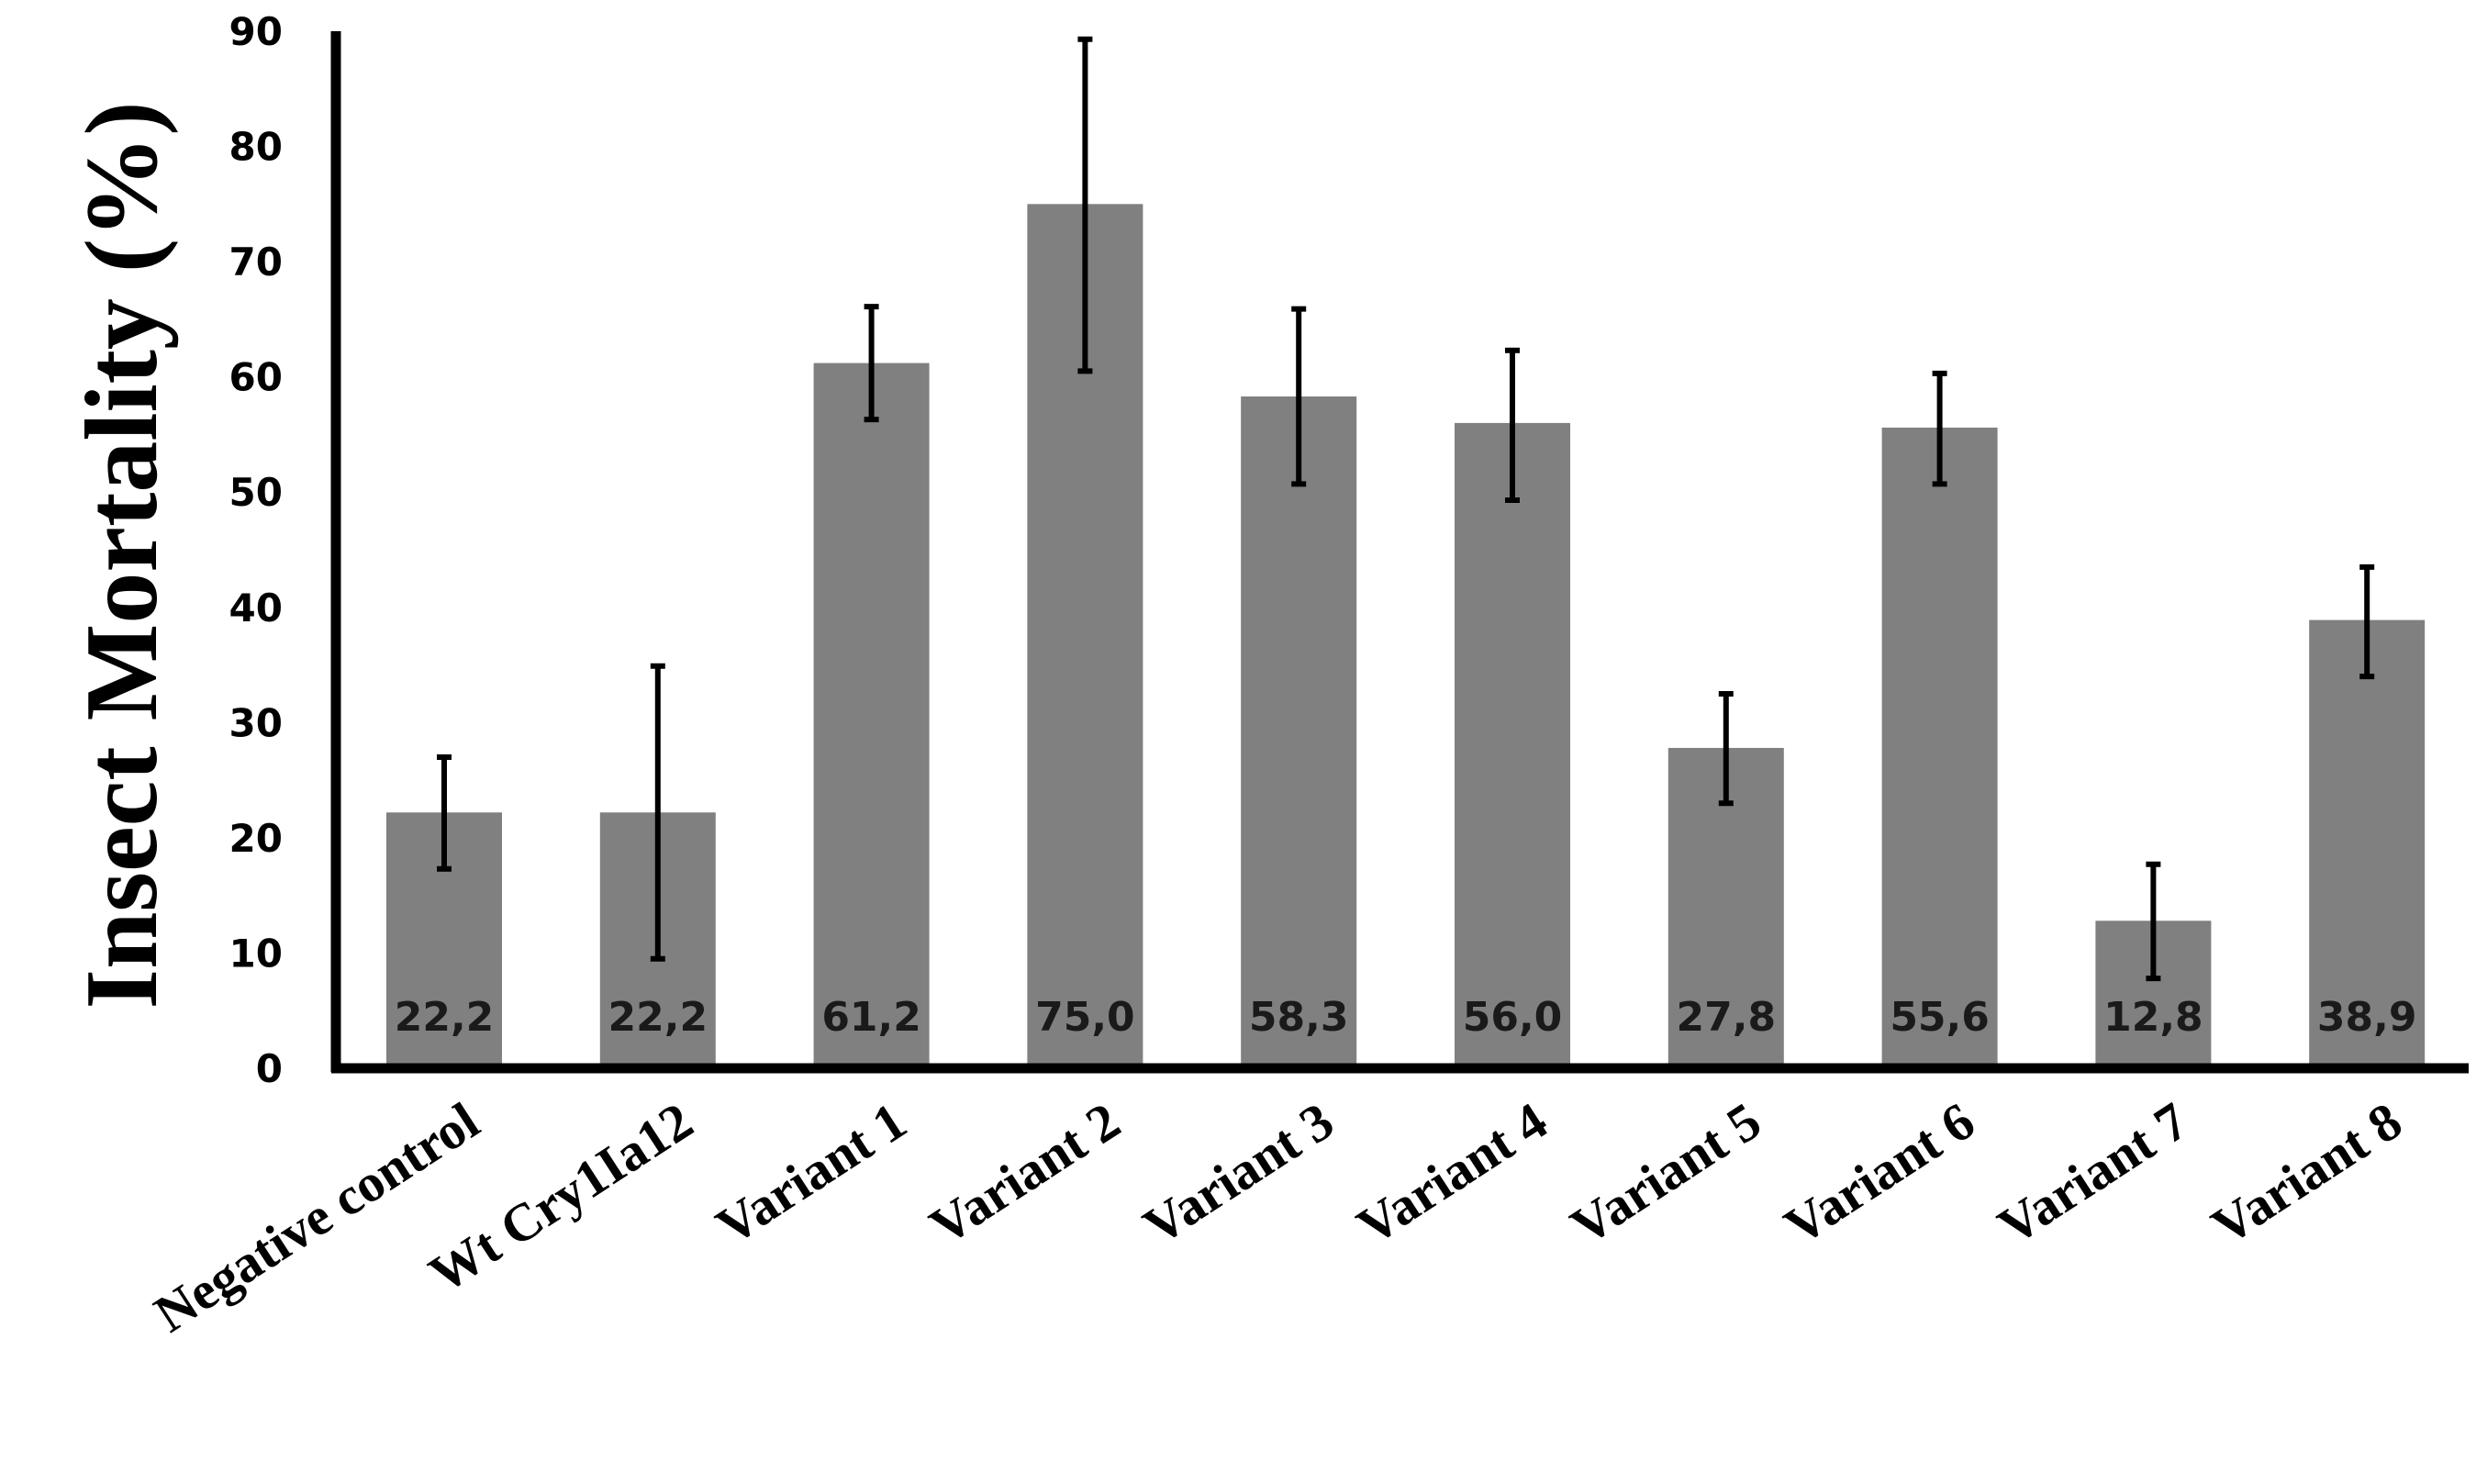  I want to click on value-label-6: 56,0, so click(1513, 1017).